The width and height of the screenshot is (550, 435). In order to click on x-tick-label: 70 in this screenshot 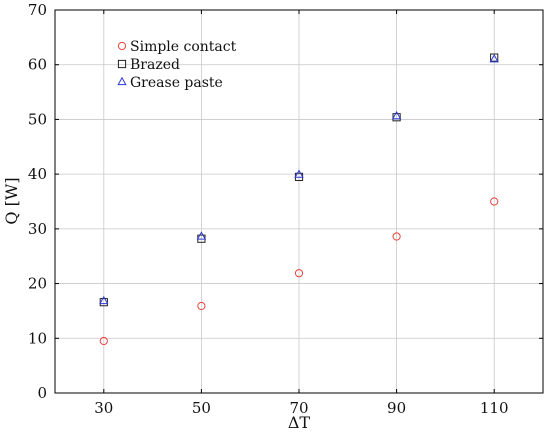, I will do `click(298, 408)`.